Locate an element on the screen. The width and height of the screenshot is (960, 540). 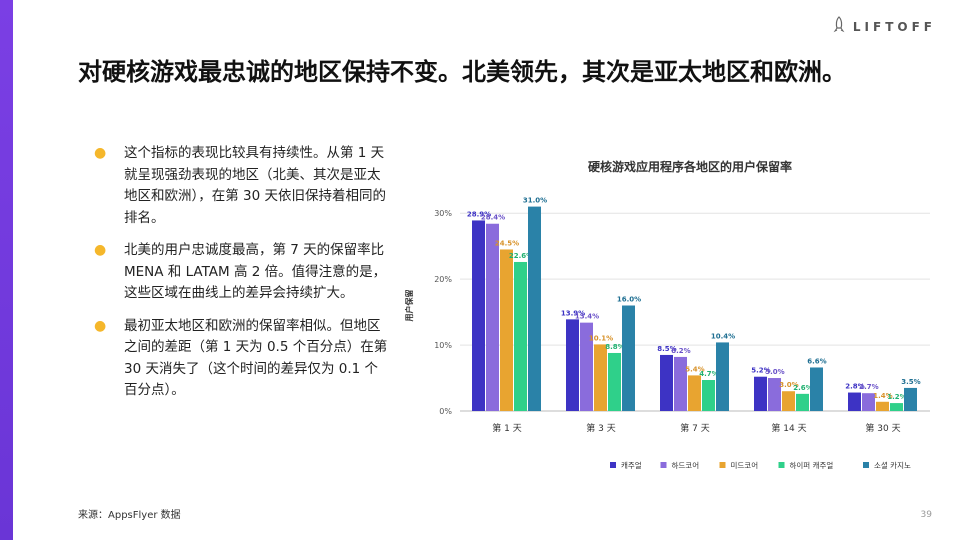
legend-label: 미드코어 is located at coordinates (745, 465).